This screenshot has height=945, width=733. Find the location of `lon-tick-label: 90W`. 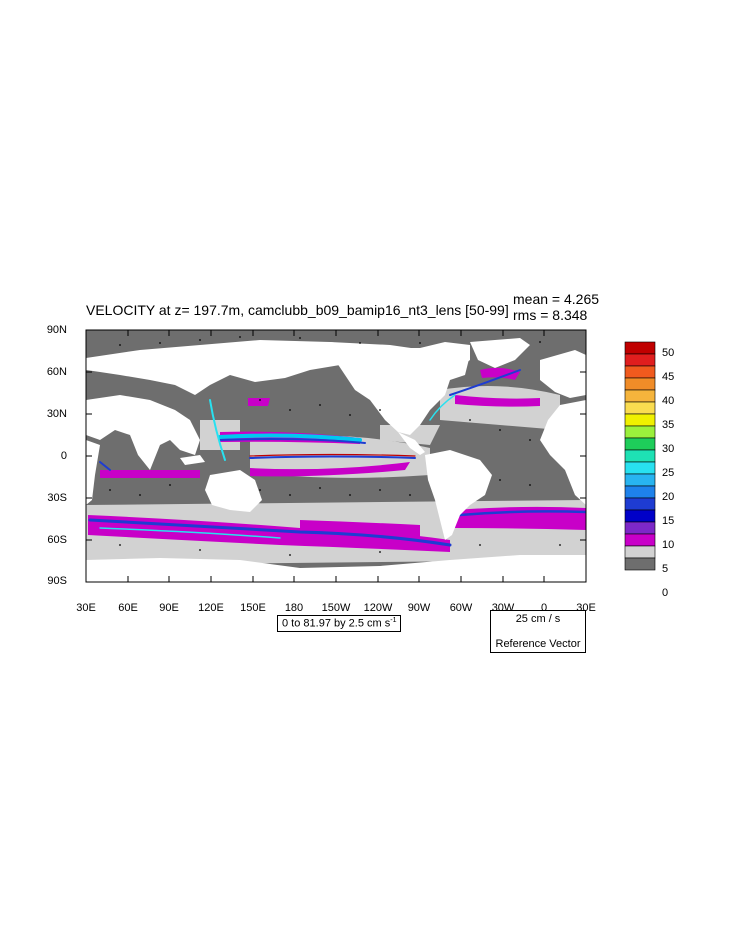

lon-tick-label: 90W is located at coordinates (419, 608).